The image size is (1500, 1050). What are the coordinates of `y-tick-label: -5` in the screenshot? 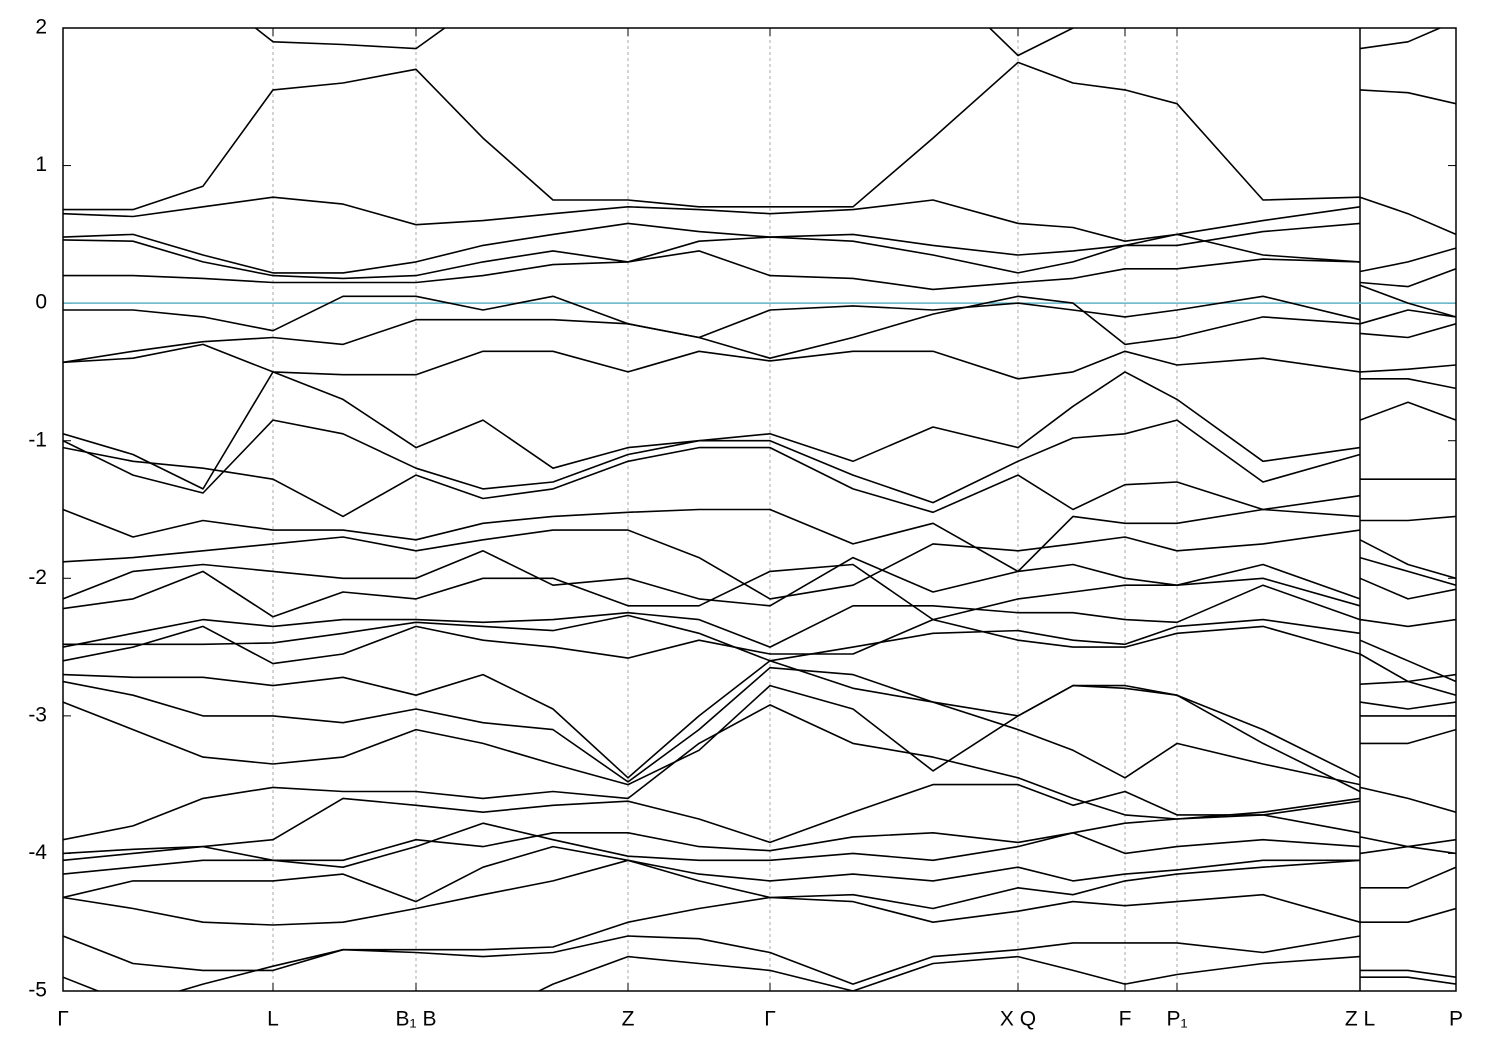 It's located at (37, 990).